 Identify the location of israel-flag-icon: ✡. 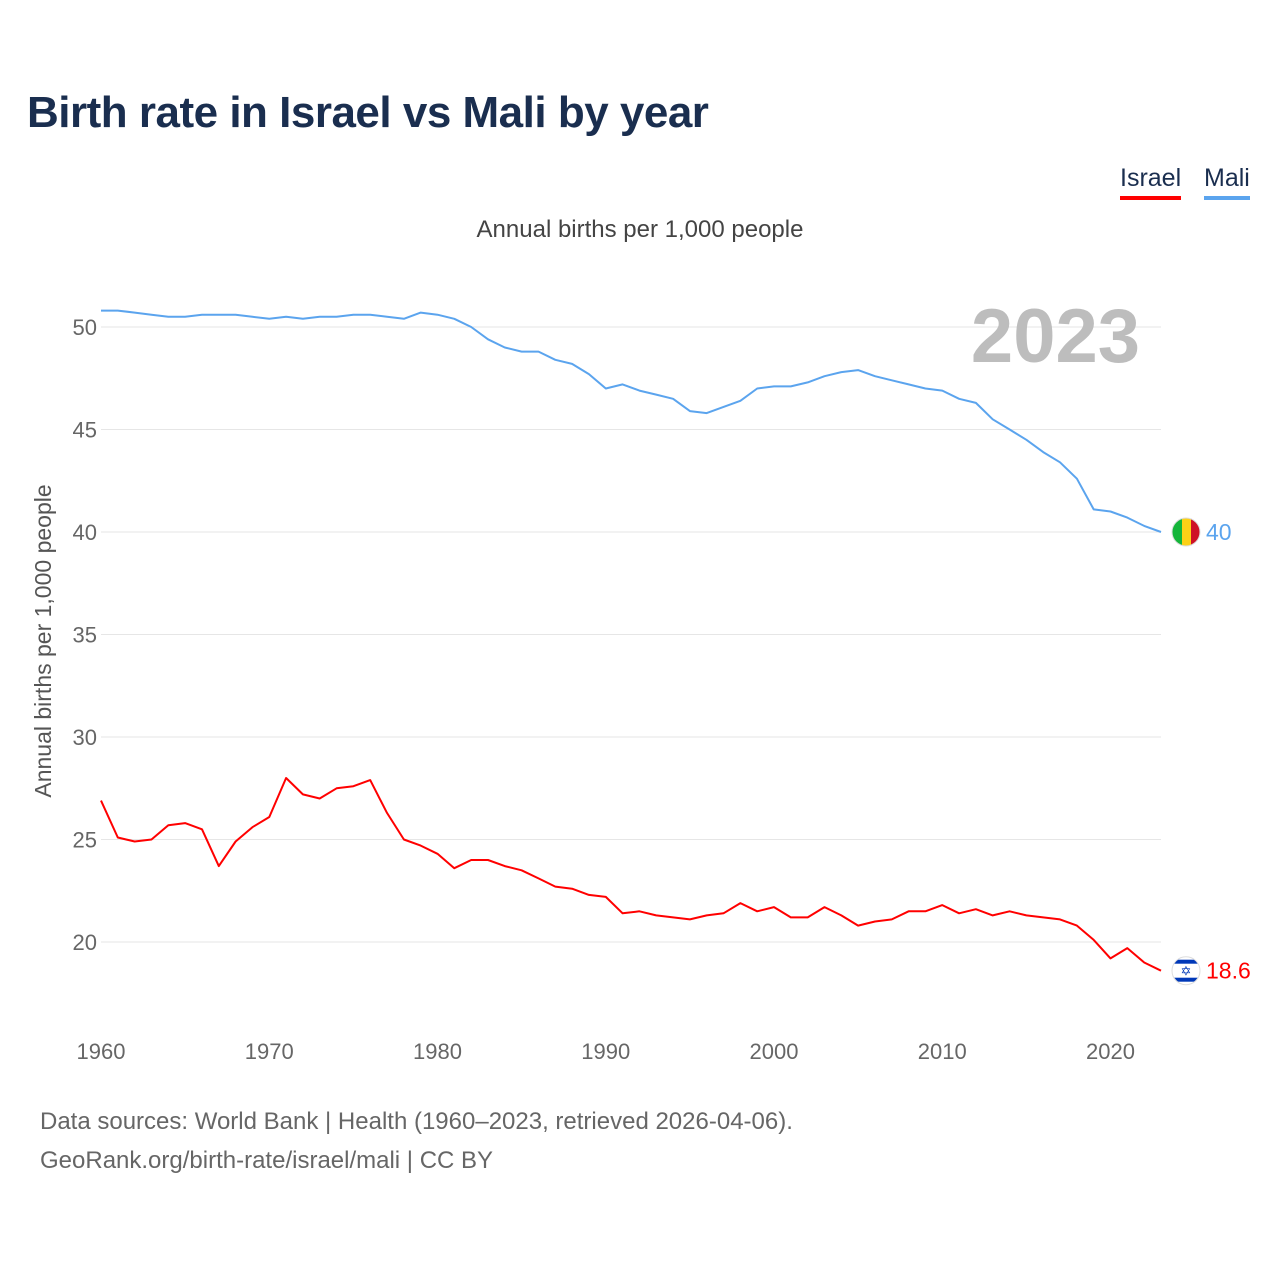
(1186, 971).